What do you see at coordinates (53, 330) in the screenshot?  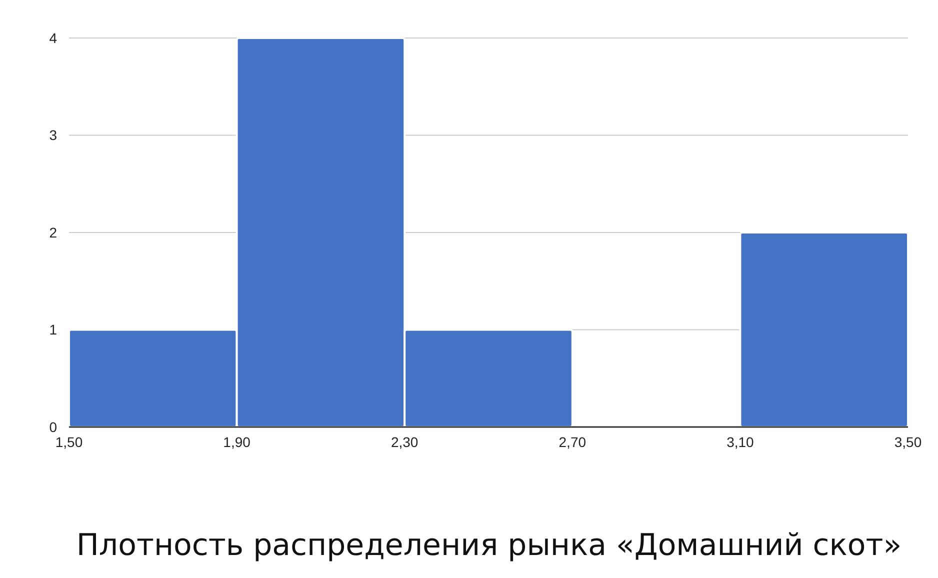 I see `y-tick-label: 1` at bounding box center [53, 330].